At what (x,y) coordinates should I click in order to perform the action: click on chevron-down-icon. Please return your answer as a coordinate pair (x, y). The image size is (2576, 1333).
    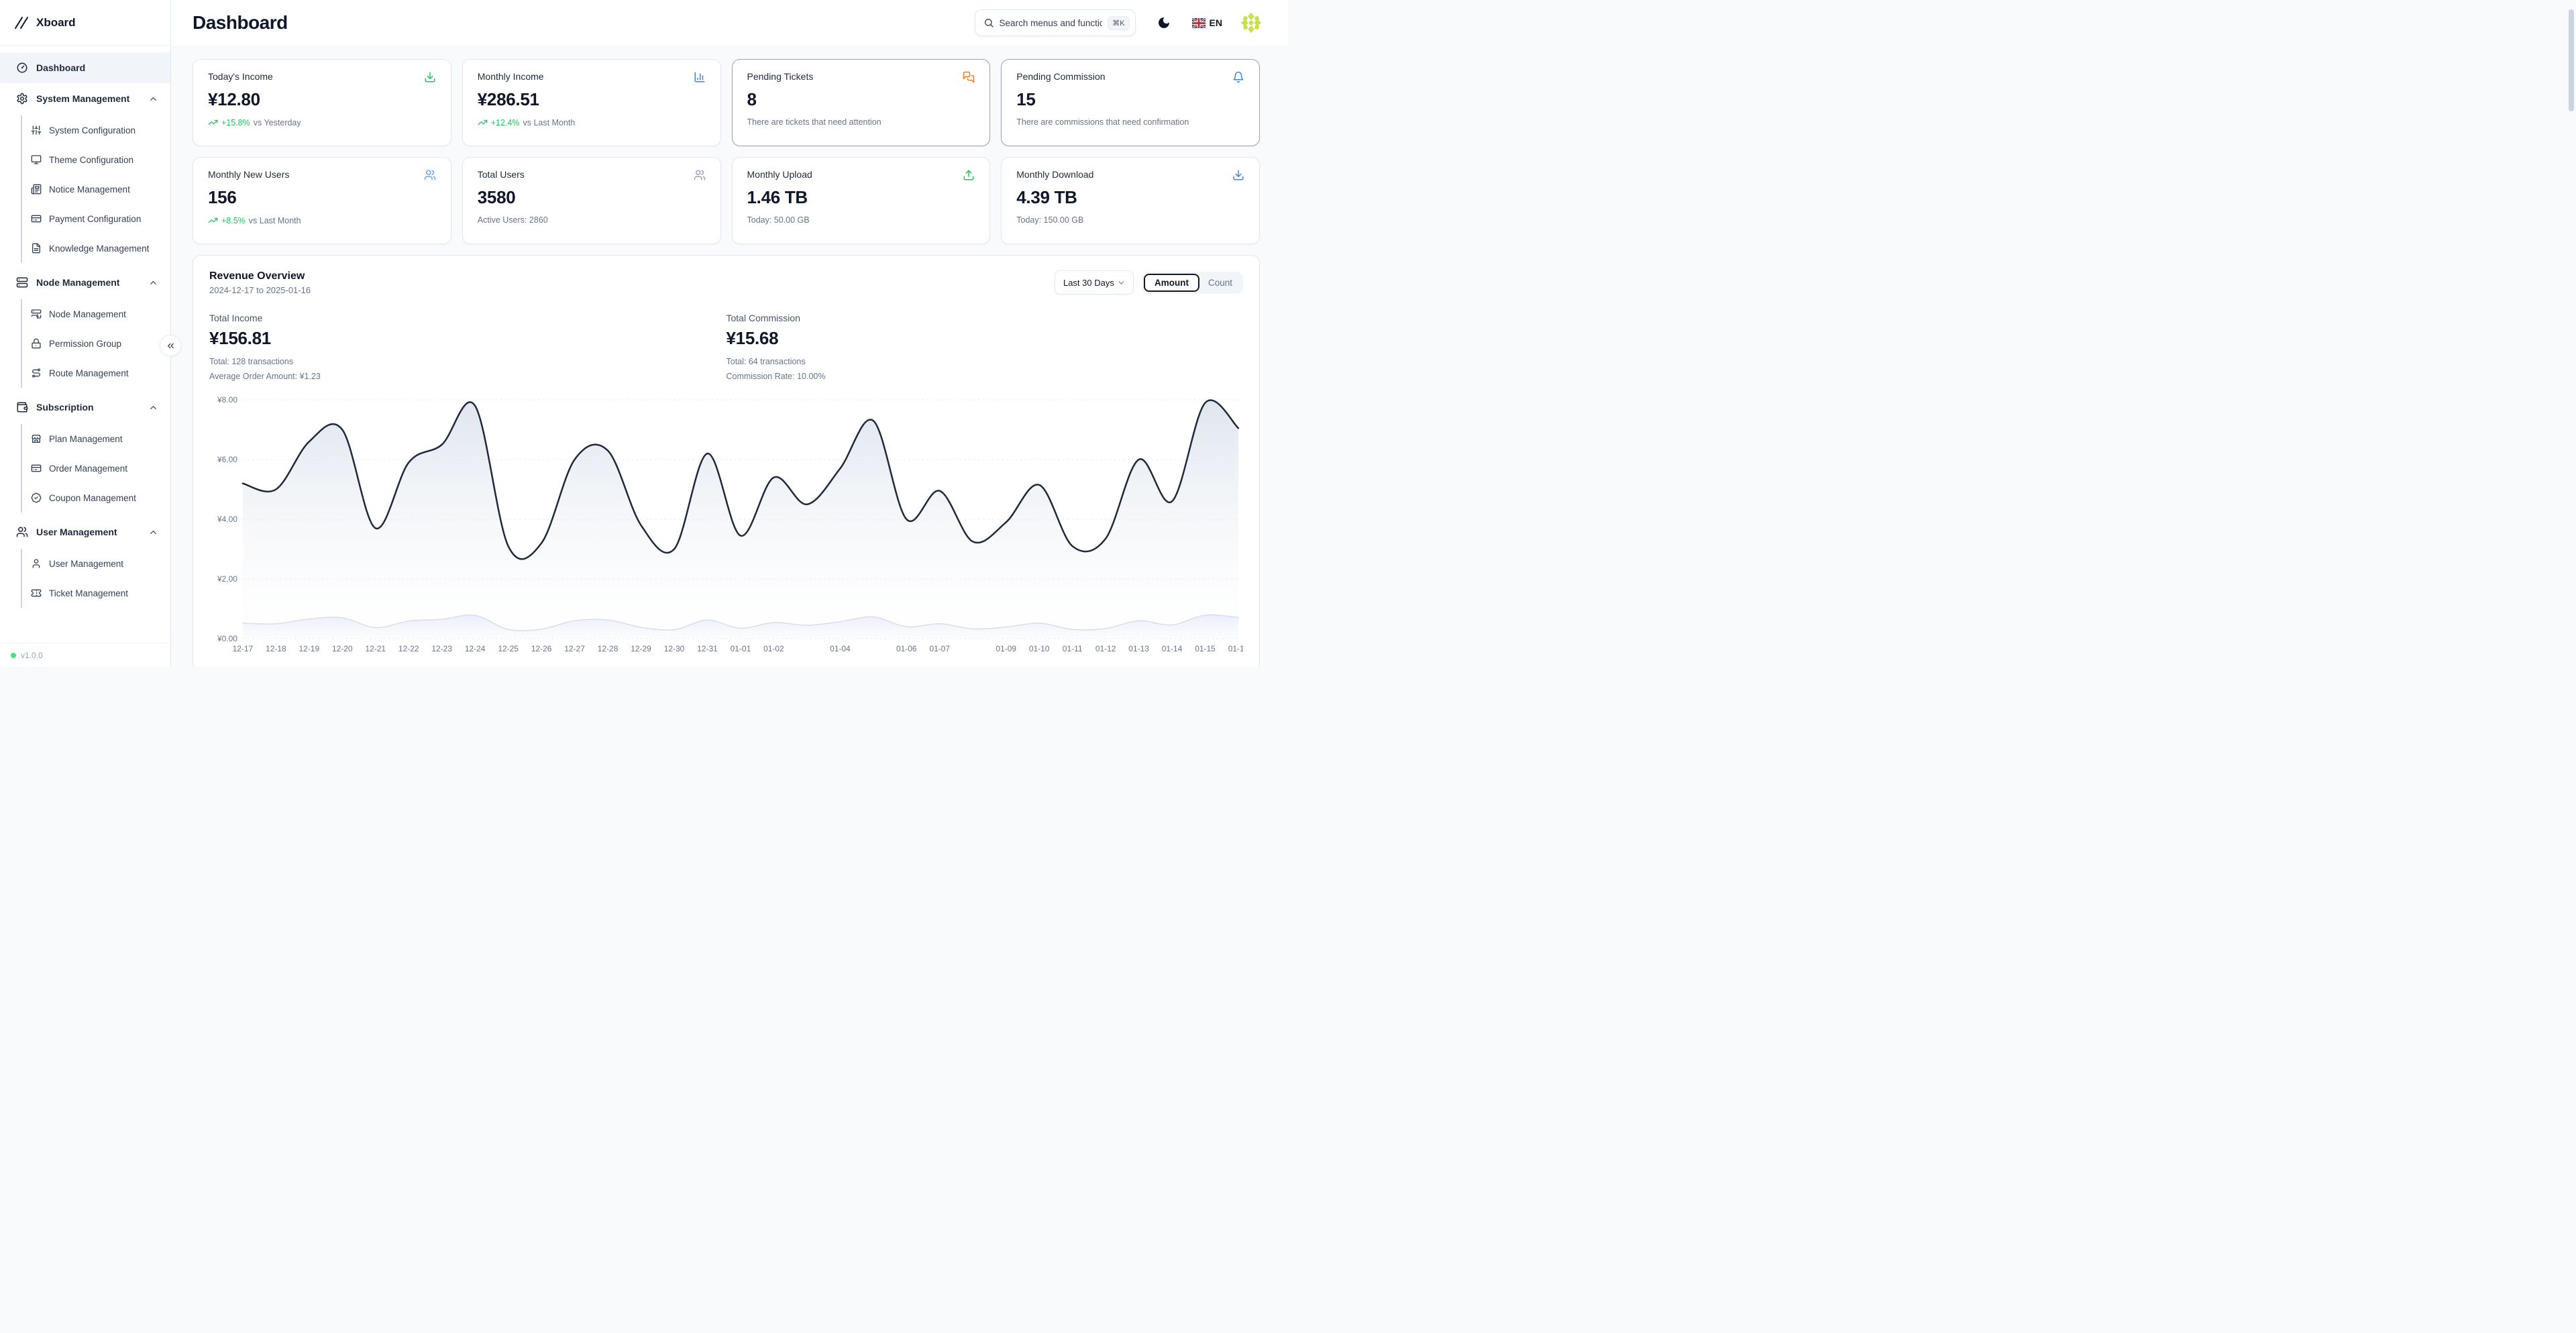
    Looking at the image, I should click on (1121, 282).